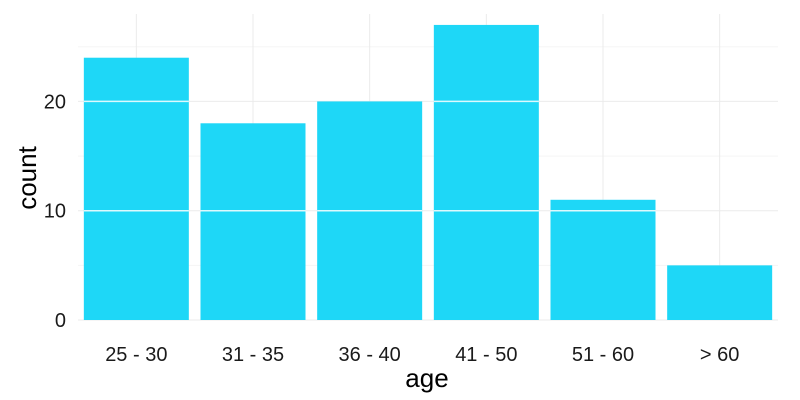 The image size is (800, 400). I want to click on x-tick-label: 25 - 30, so click(136, 355).